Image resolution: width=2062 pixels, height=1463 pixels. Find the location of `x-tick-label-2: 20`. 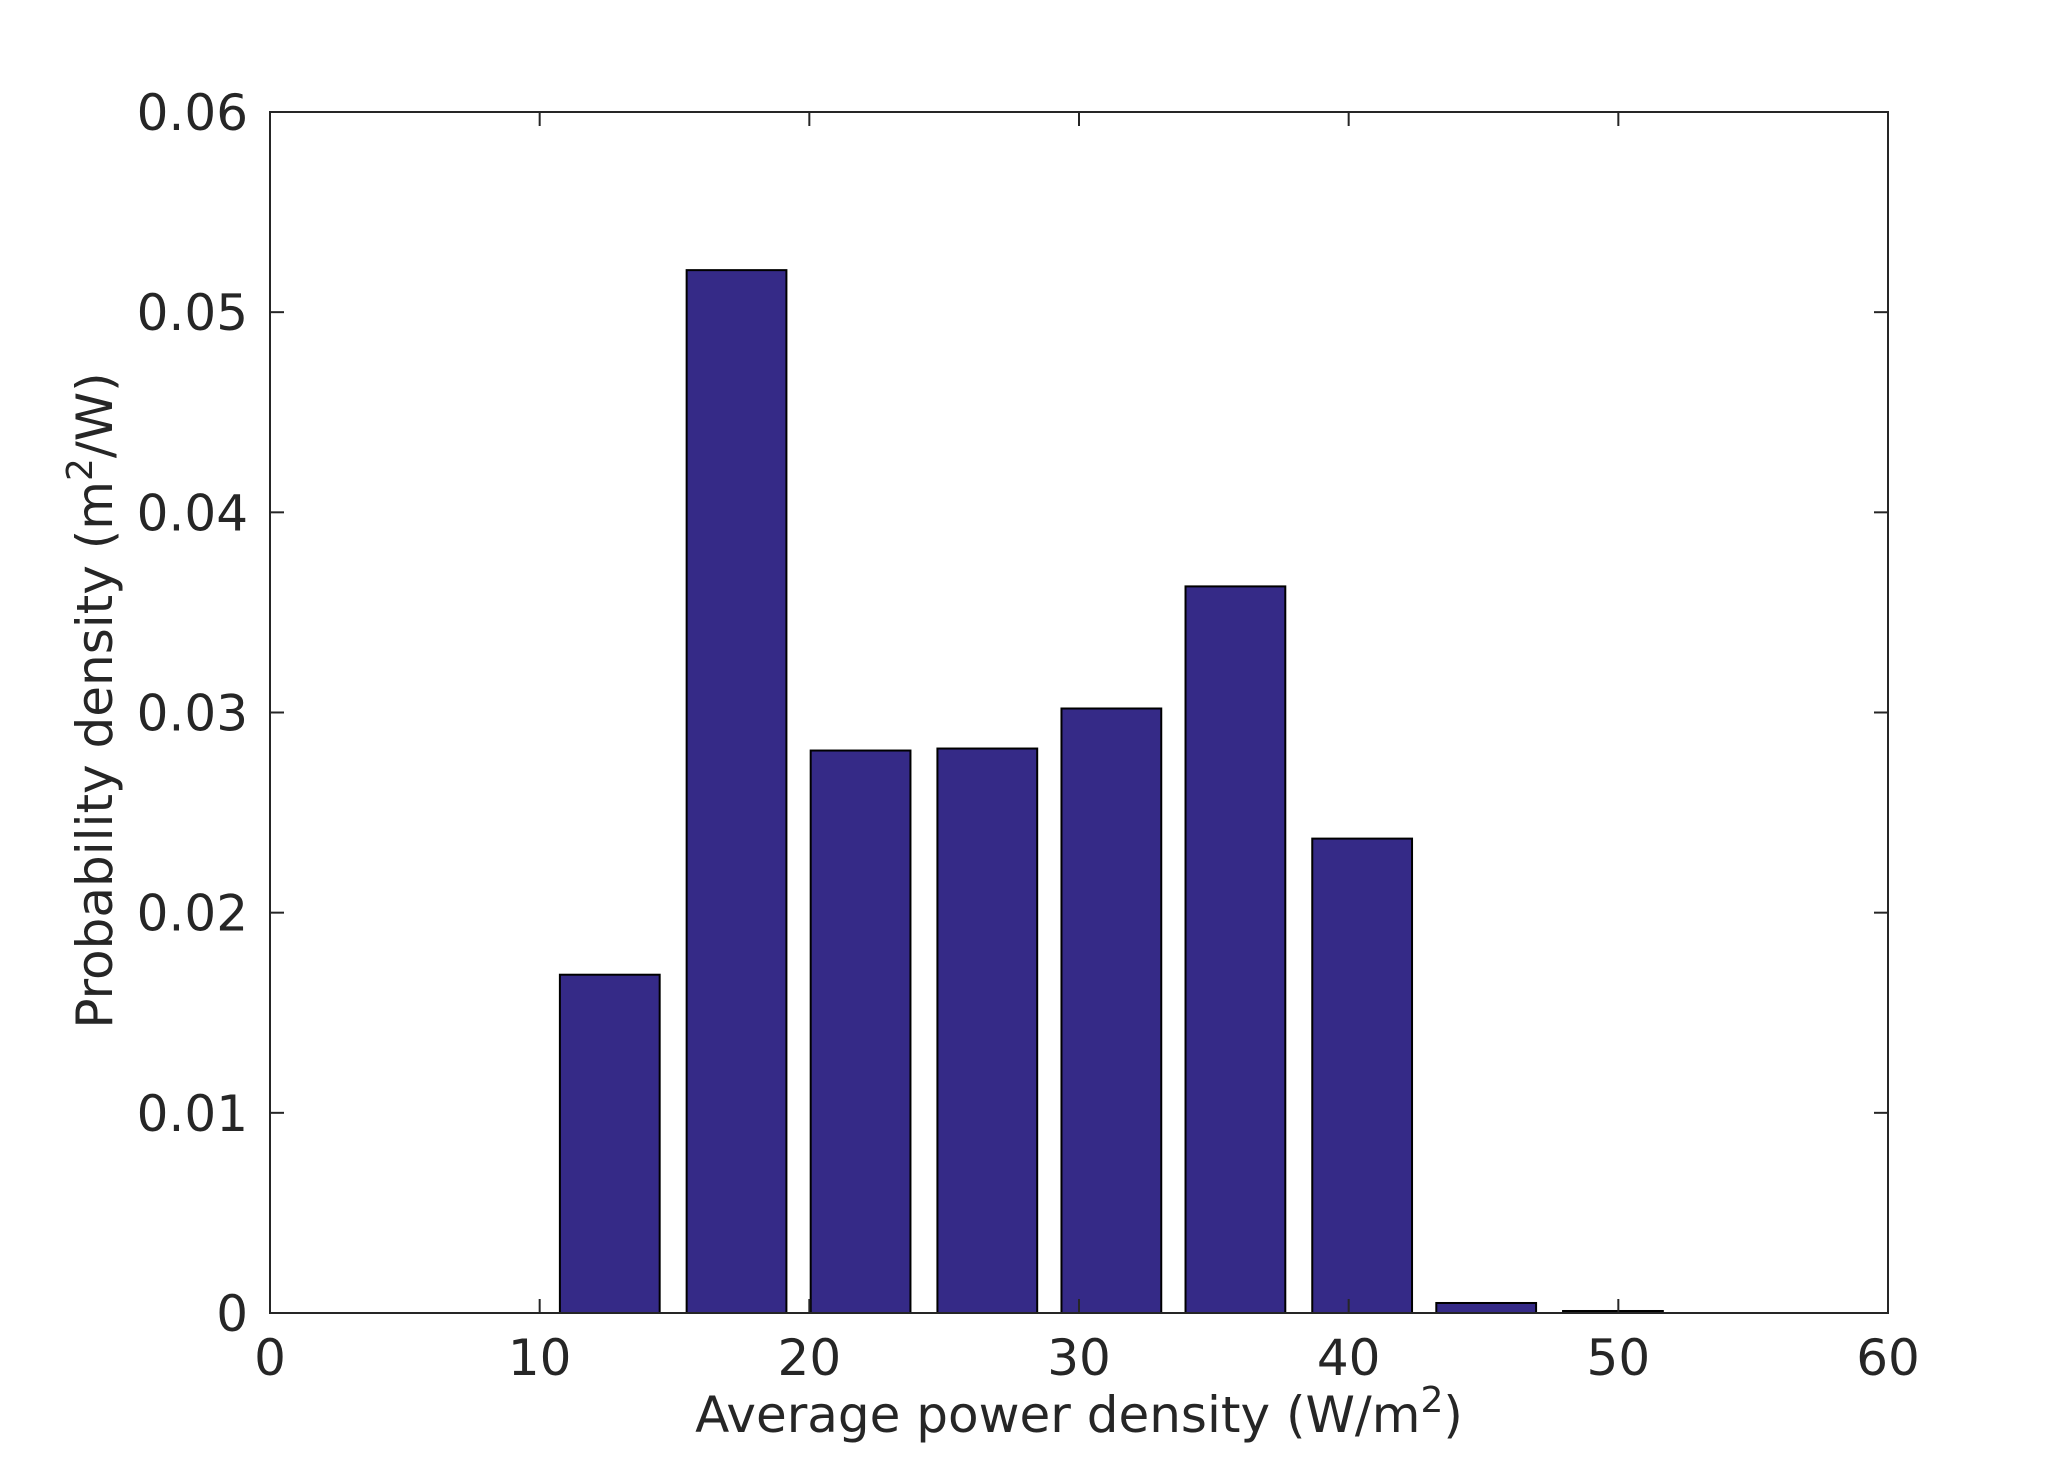

x-tick-label-2: 20 is located at coordinates (810, 1358).